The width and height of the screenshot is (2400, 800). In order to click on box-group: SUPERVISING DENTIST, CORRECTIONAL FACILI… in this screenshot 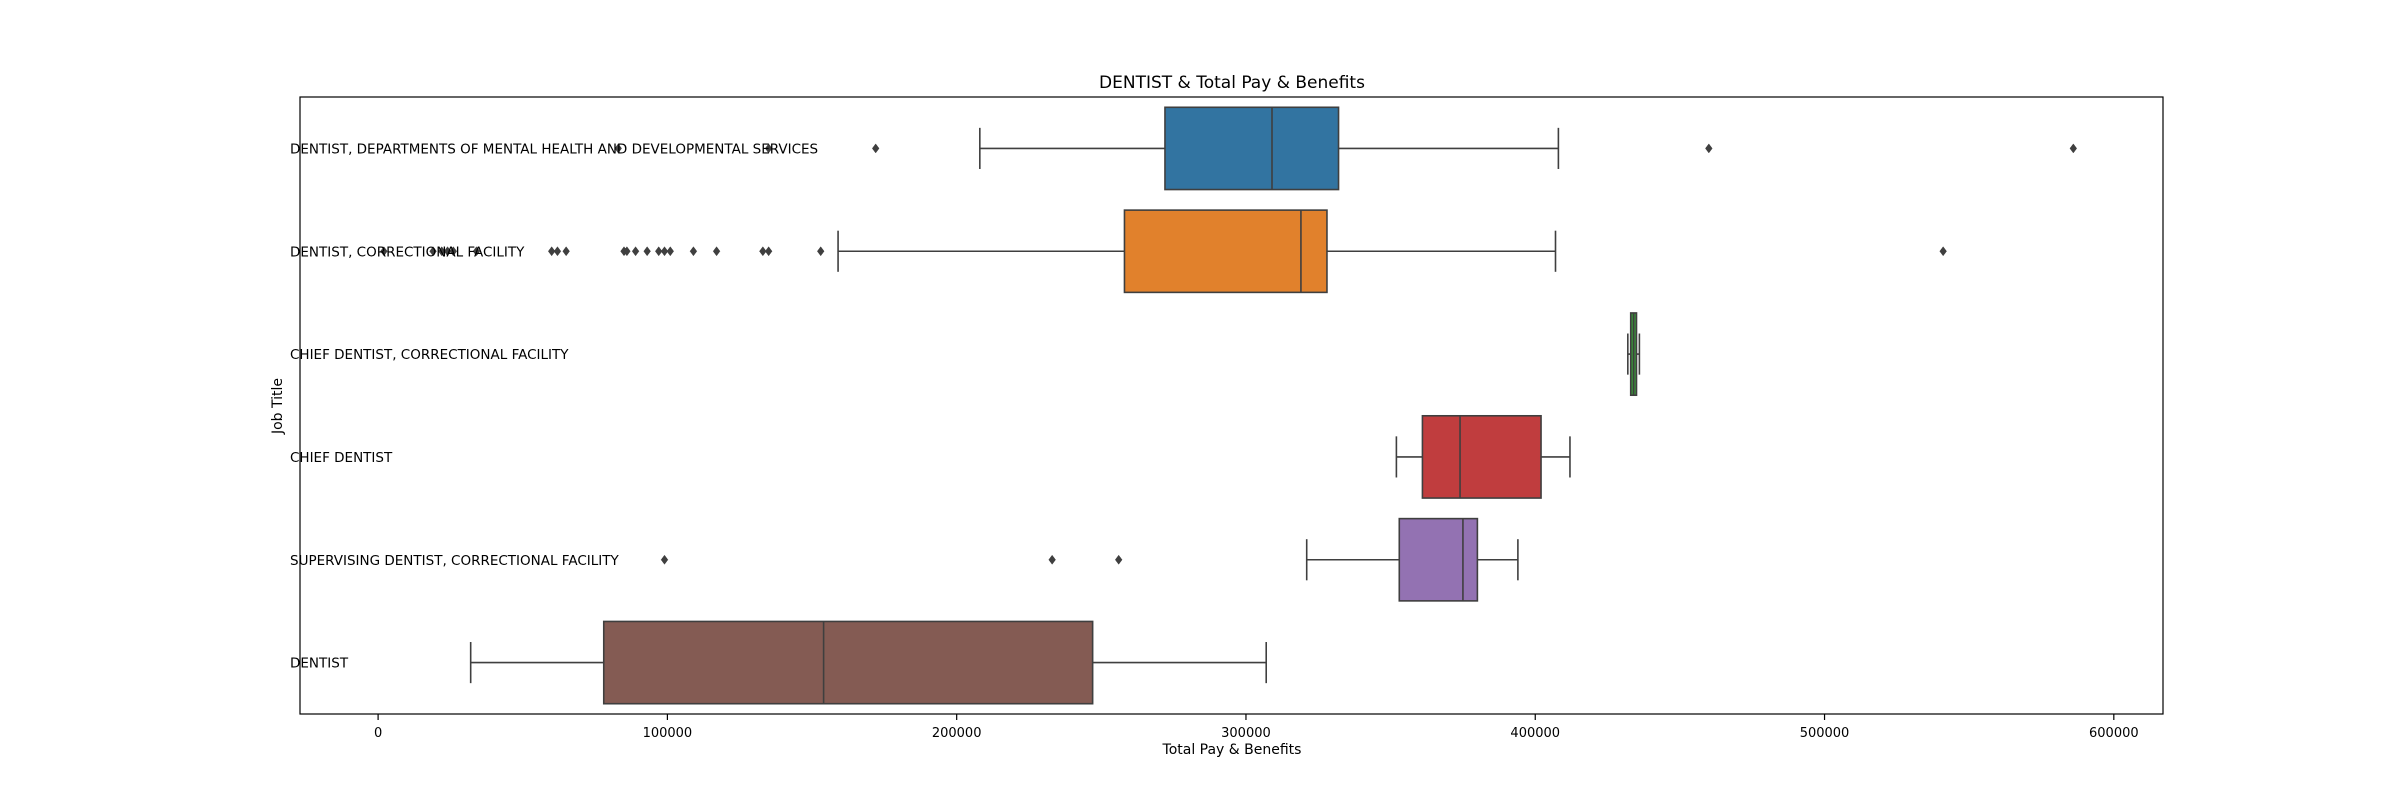, I will do `click(904, 559)`.